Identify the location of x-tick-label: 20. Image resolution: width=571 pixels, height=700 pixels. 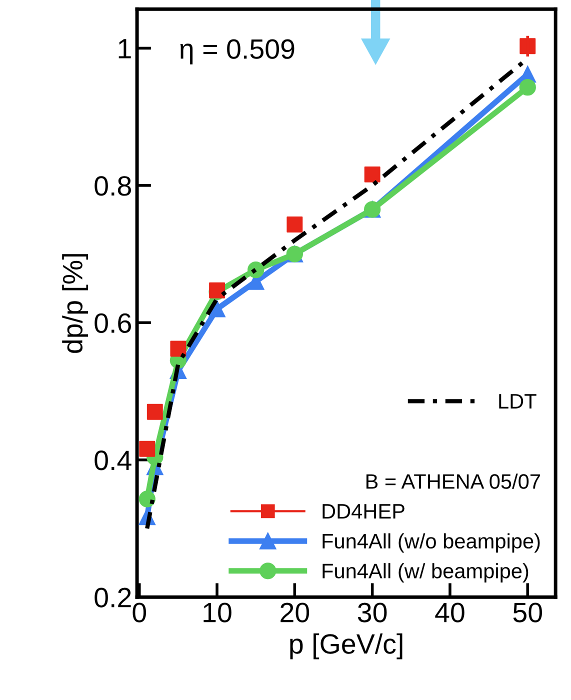
(295, 612).